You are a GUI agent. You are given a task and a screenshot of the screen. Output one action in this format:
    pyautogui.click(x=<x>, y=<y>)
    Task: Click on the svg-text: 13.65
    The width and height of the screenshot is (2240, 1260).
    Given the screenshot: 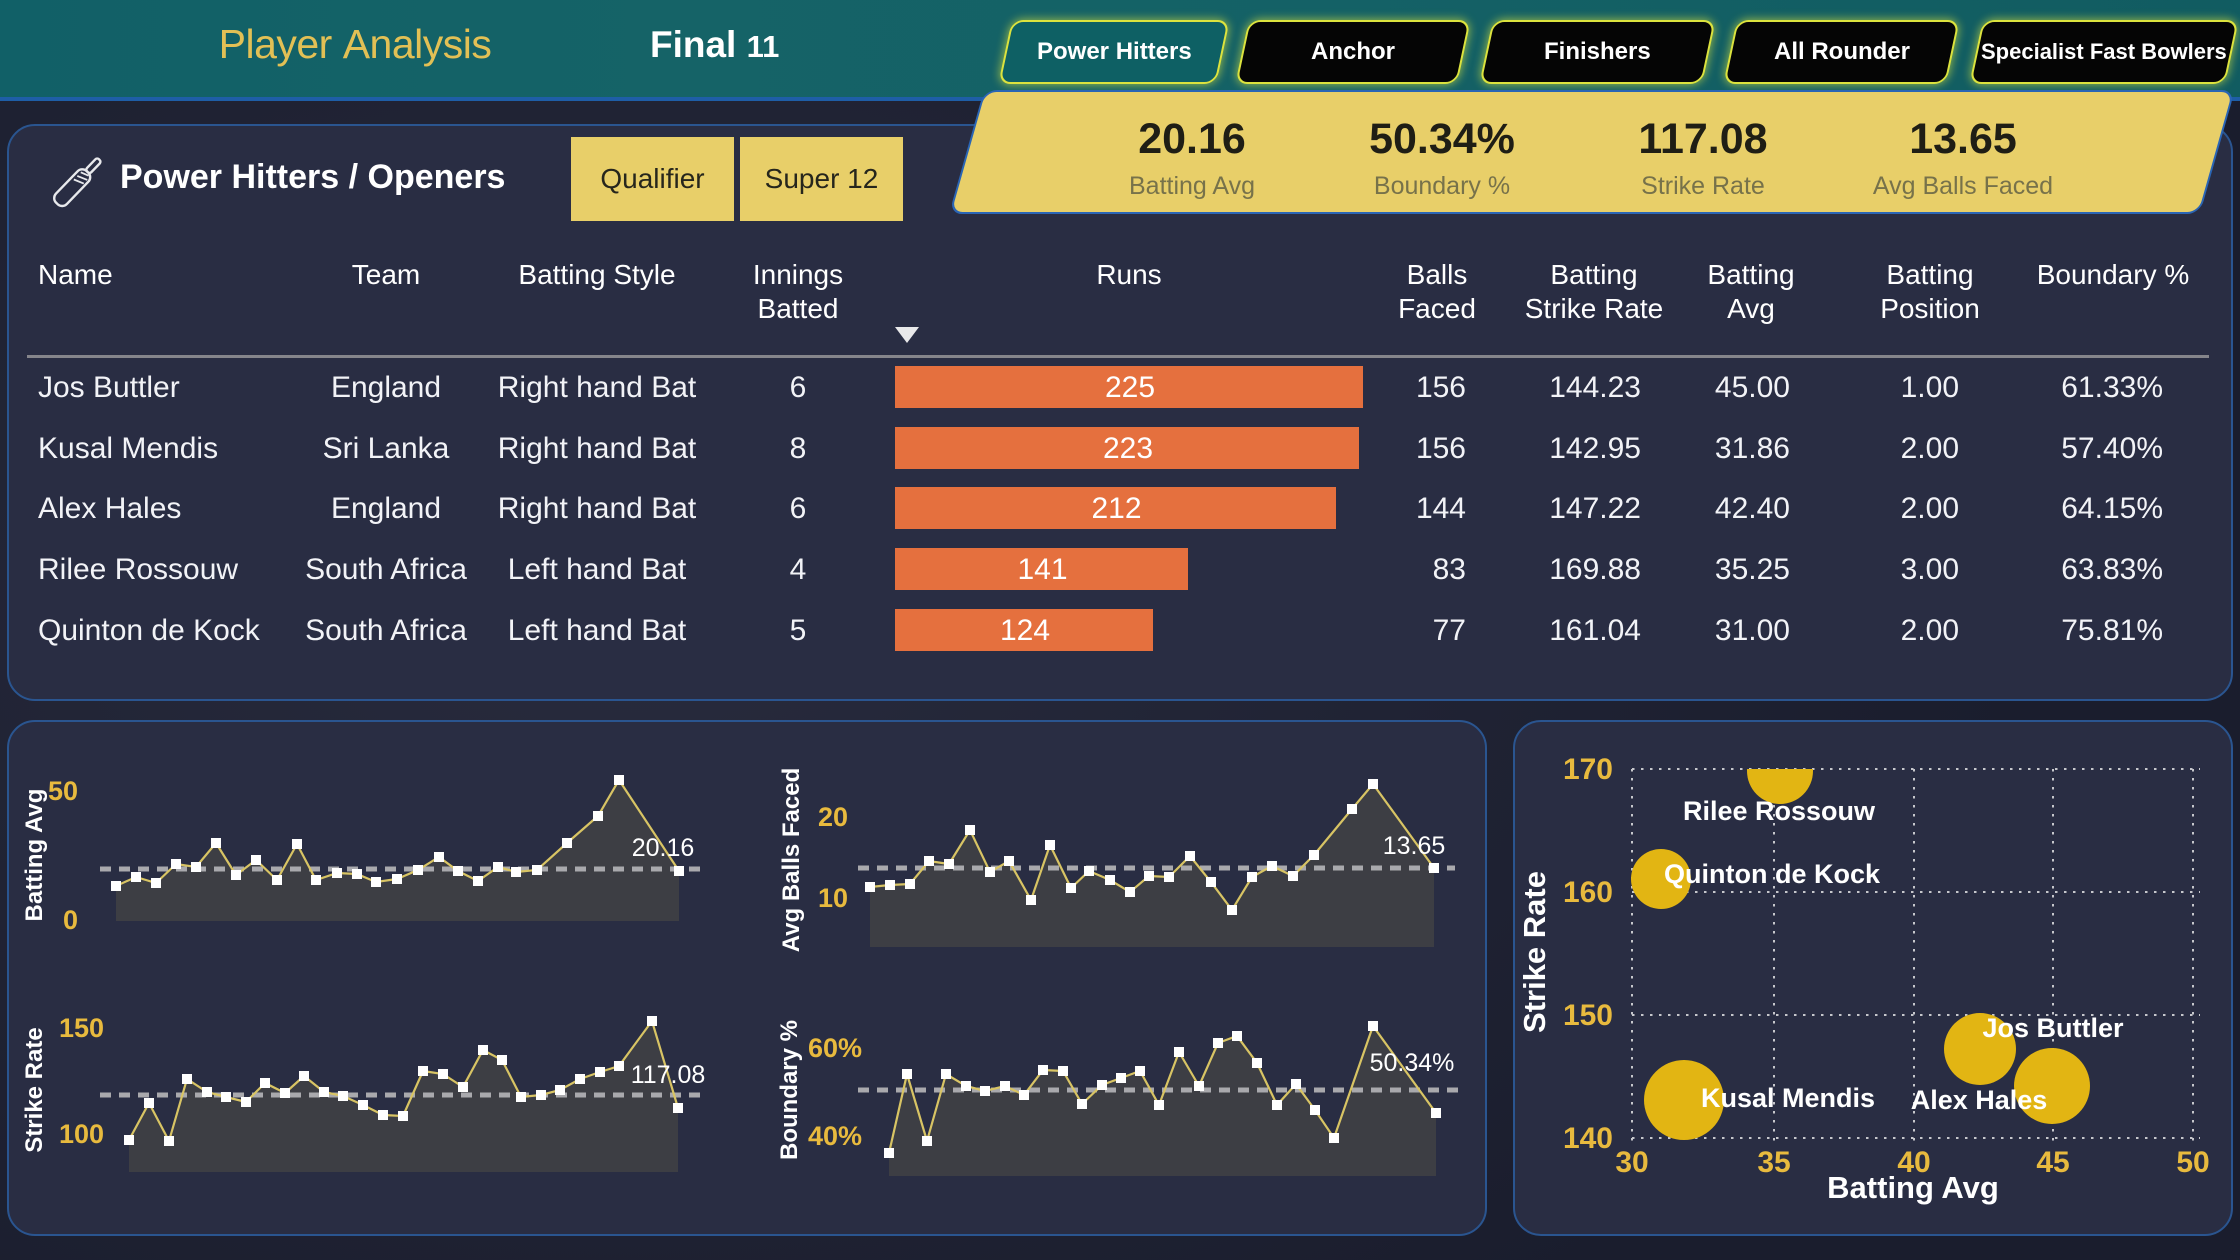 What is the action you would take?
    pyautogui.click(x=1414, y=846)
    